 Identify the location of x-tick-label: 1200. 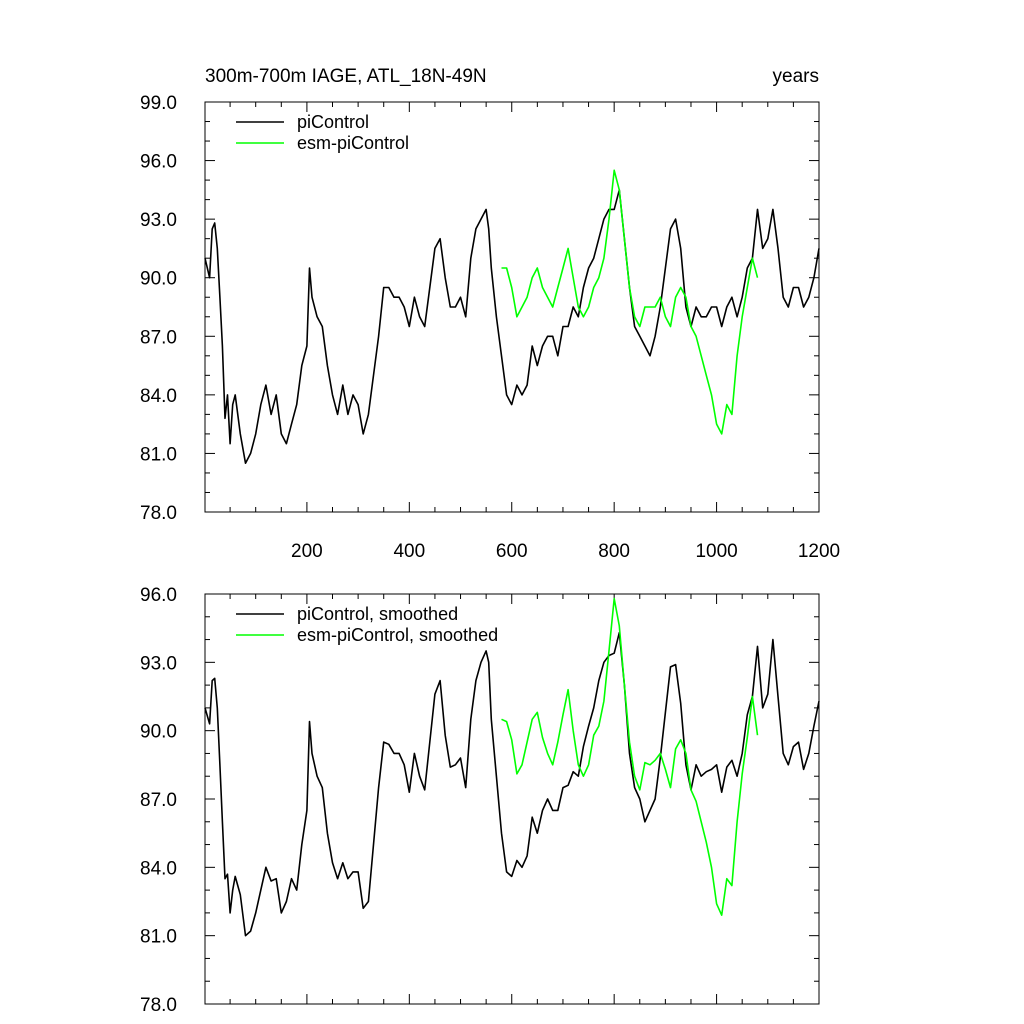
(819, 551).